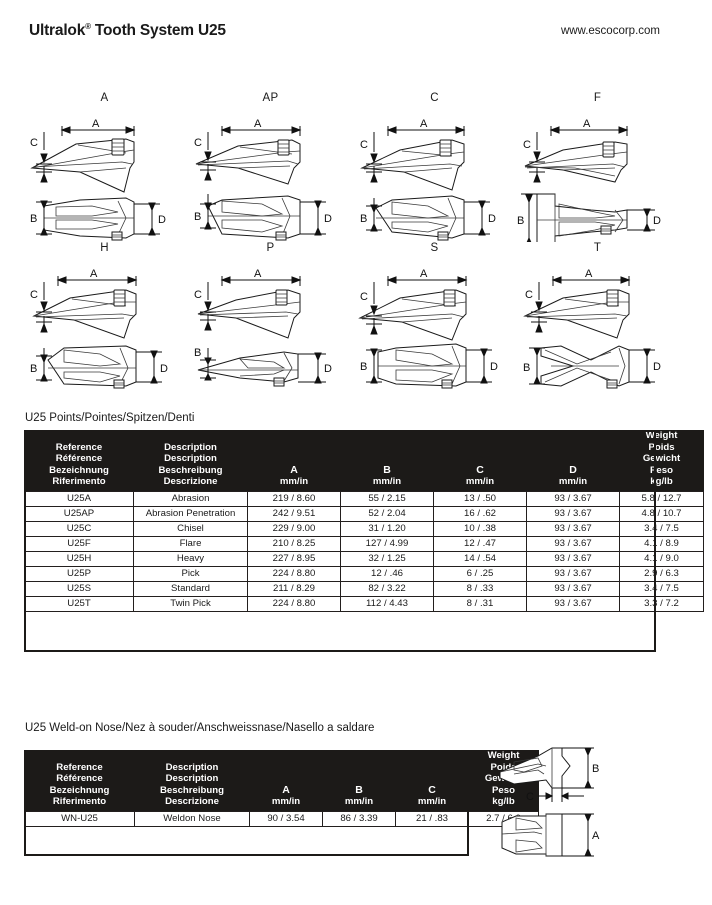 The width and height of the screenshot is (712, 905). I want to click on wn-hdr-ref-fr: Référence, so click(79, 779).